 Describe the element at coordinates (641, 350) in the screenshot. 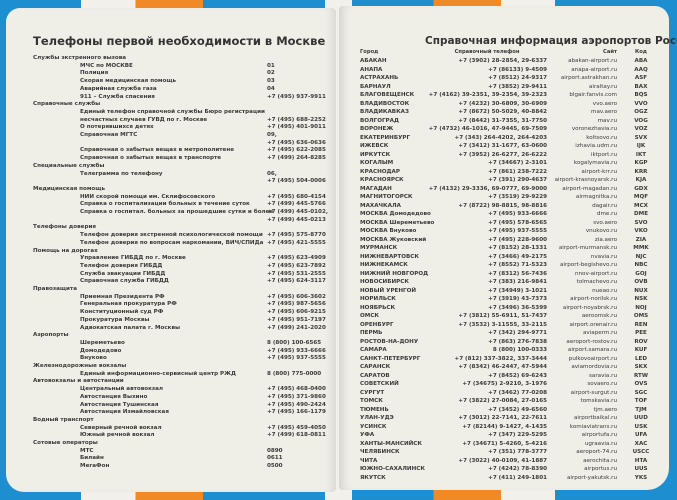

I see `airport-code: KUF` at that location.